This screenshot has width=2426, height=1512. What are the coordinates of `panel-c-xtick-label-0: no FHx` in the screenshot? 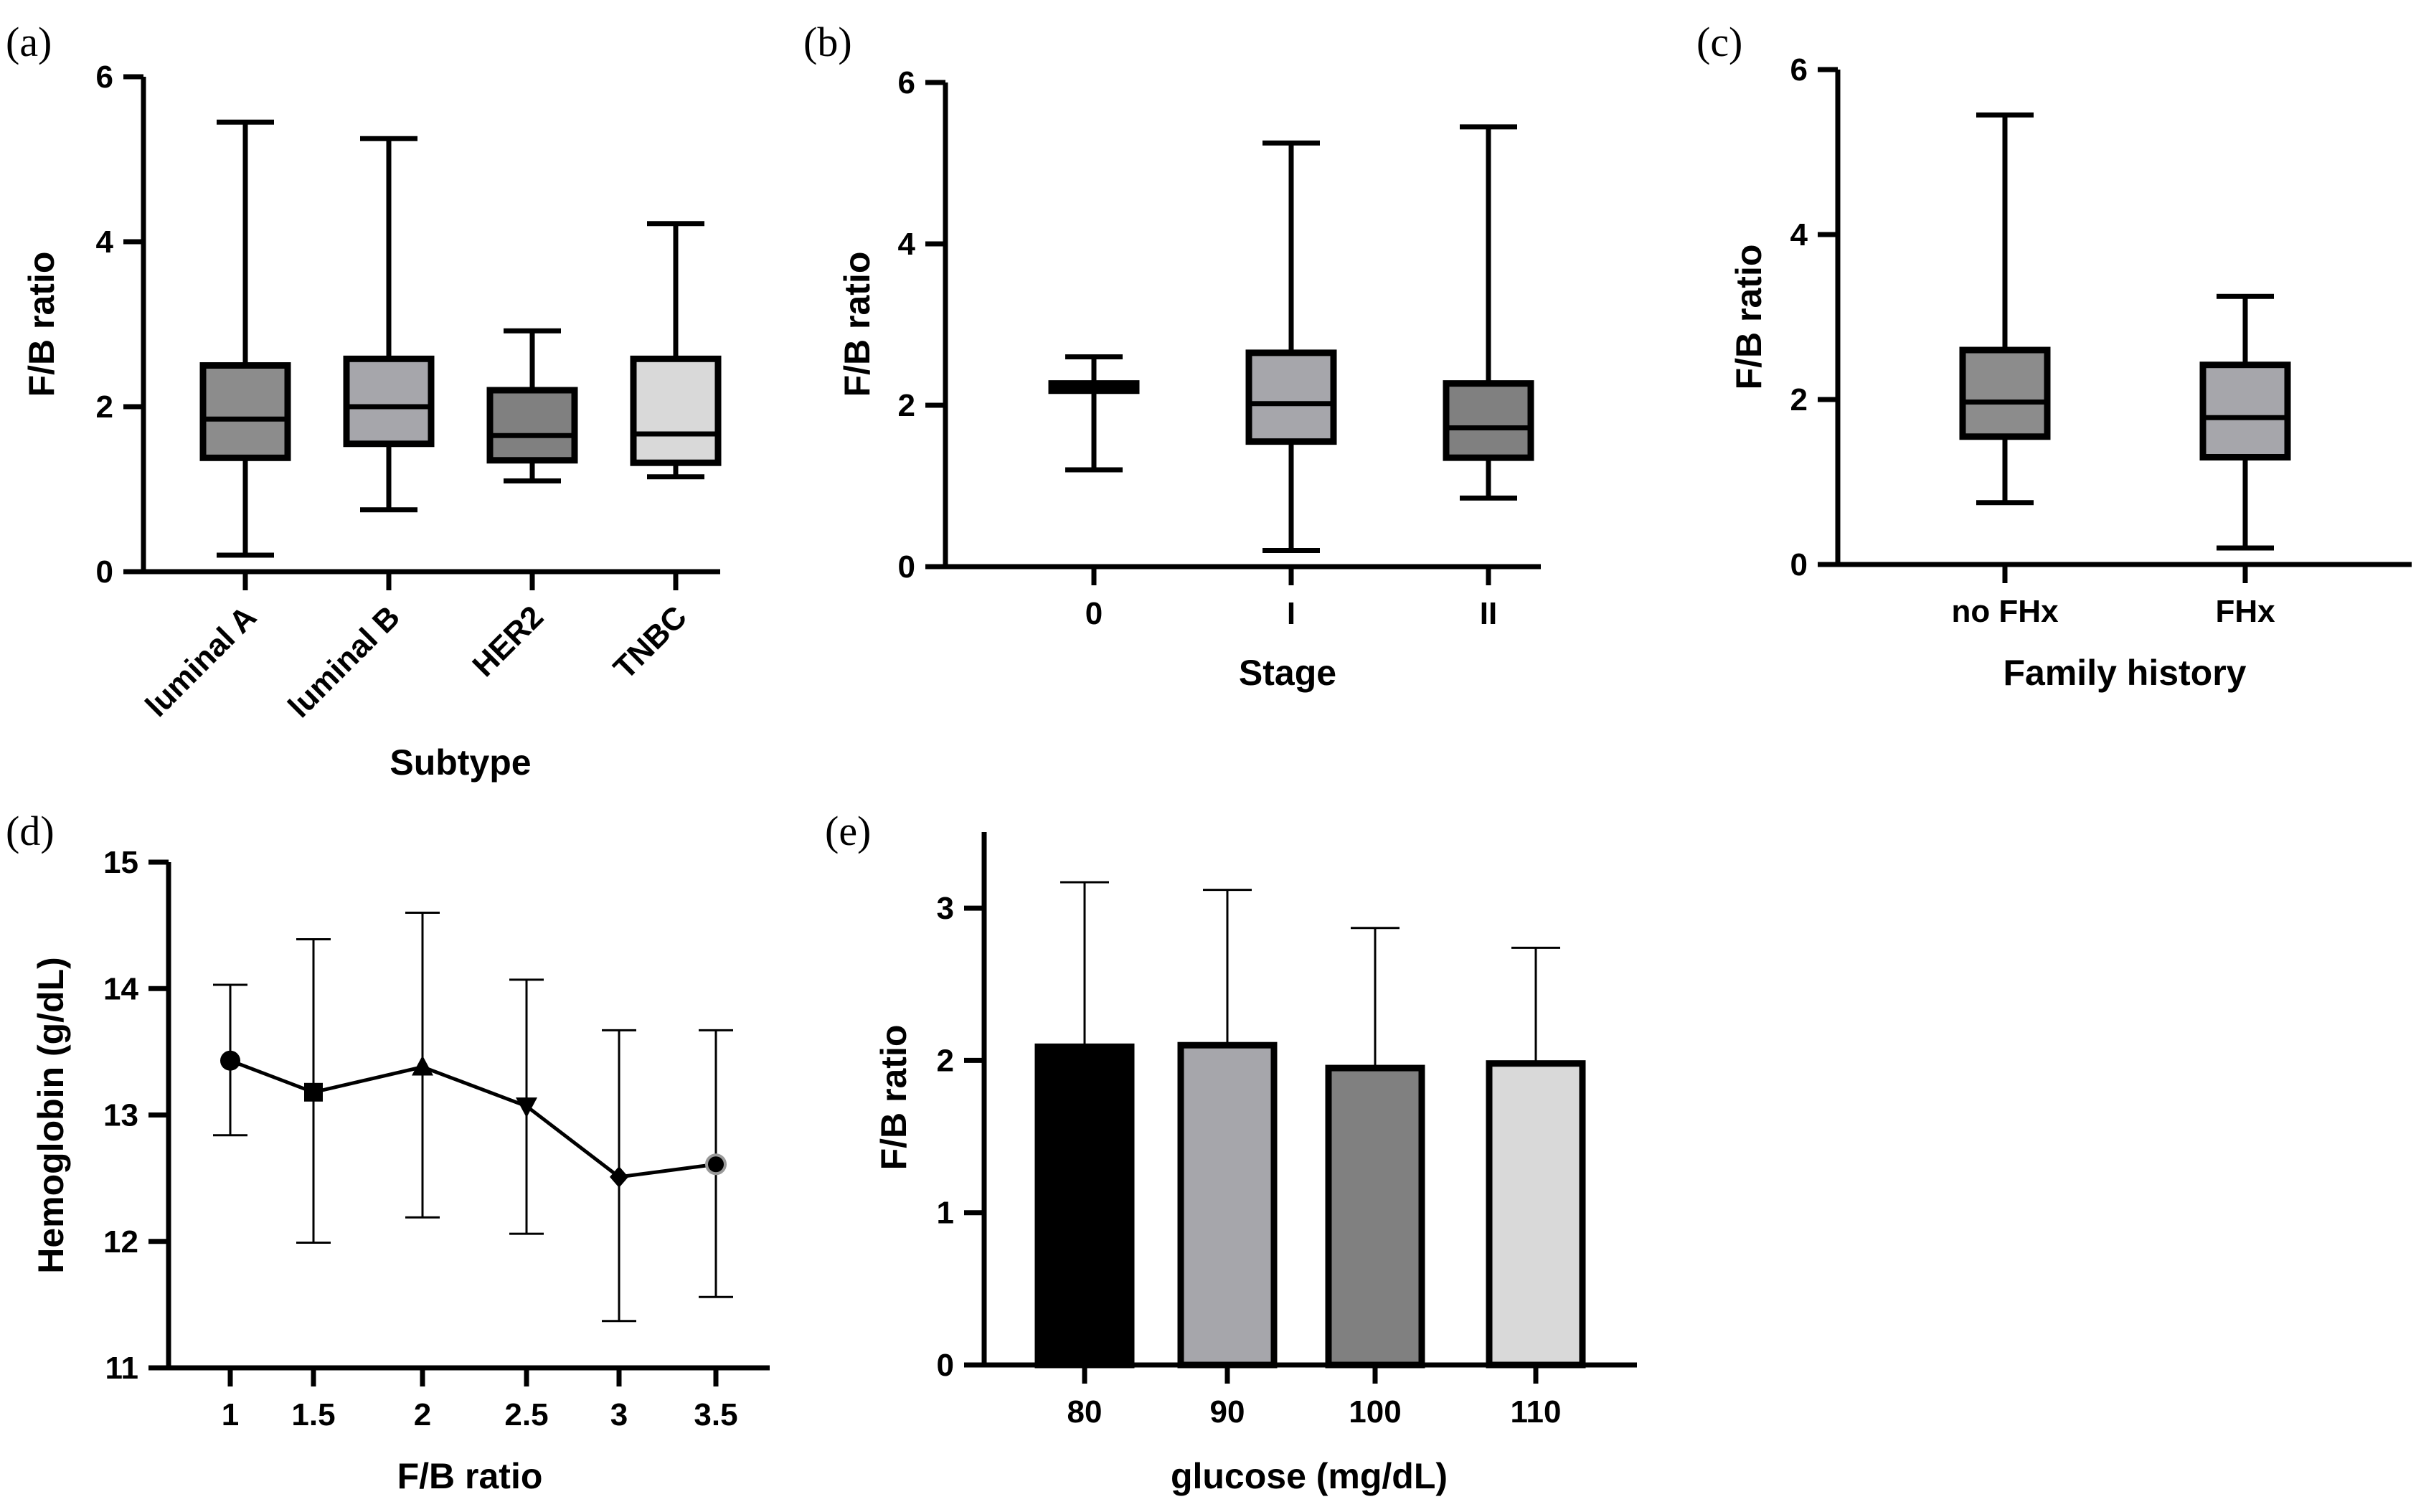 It's located at (2005, 611).